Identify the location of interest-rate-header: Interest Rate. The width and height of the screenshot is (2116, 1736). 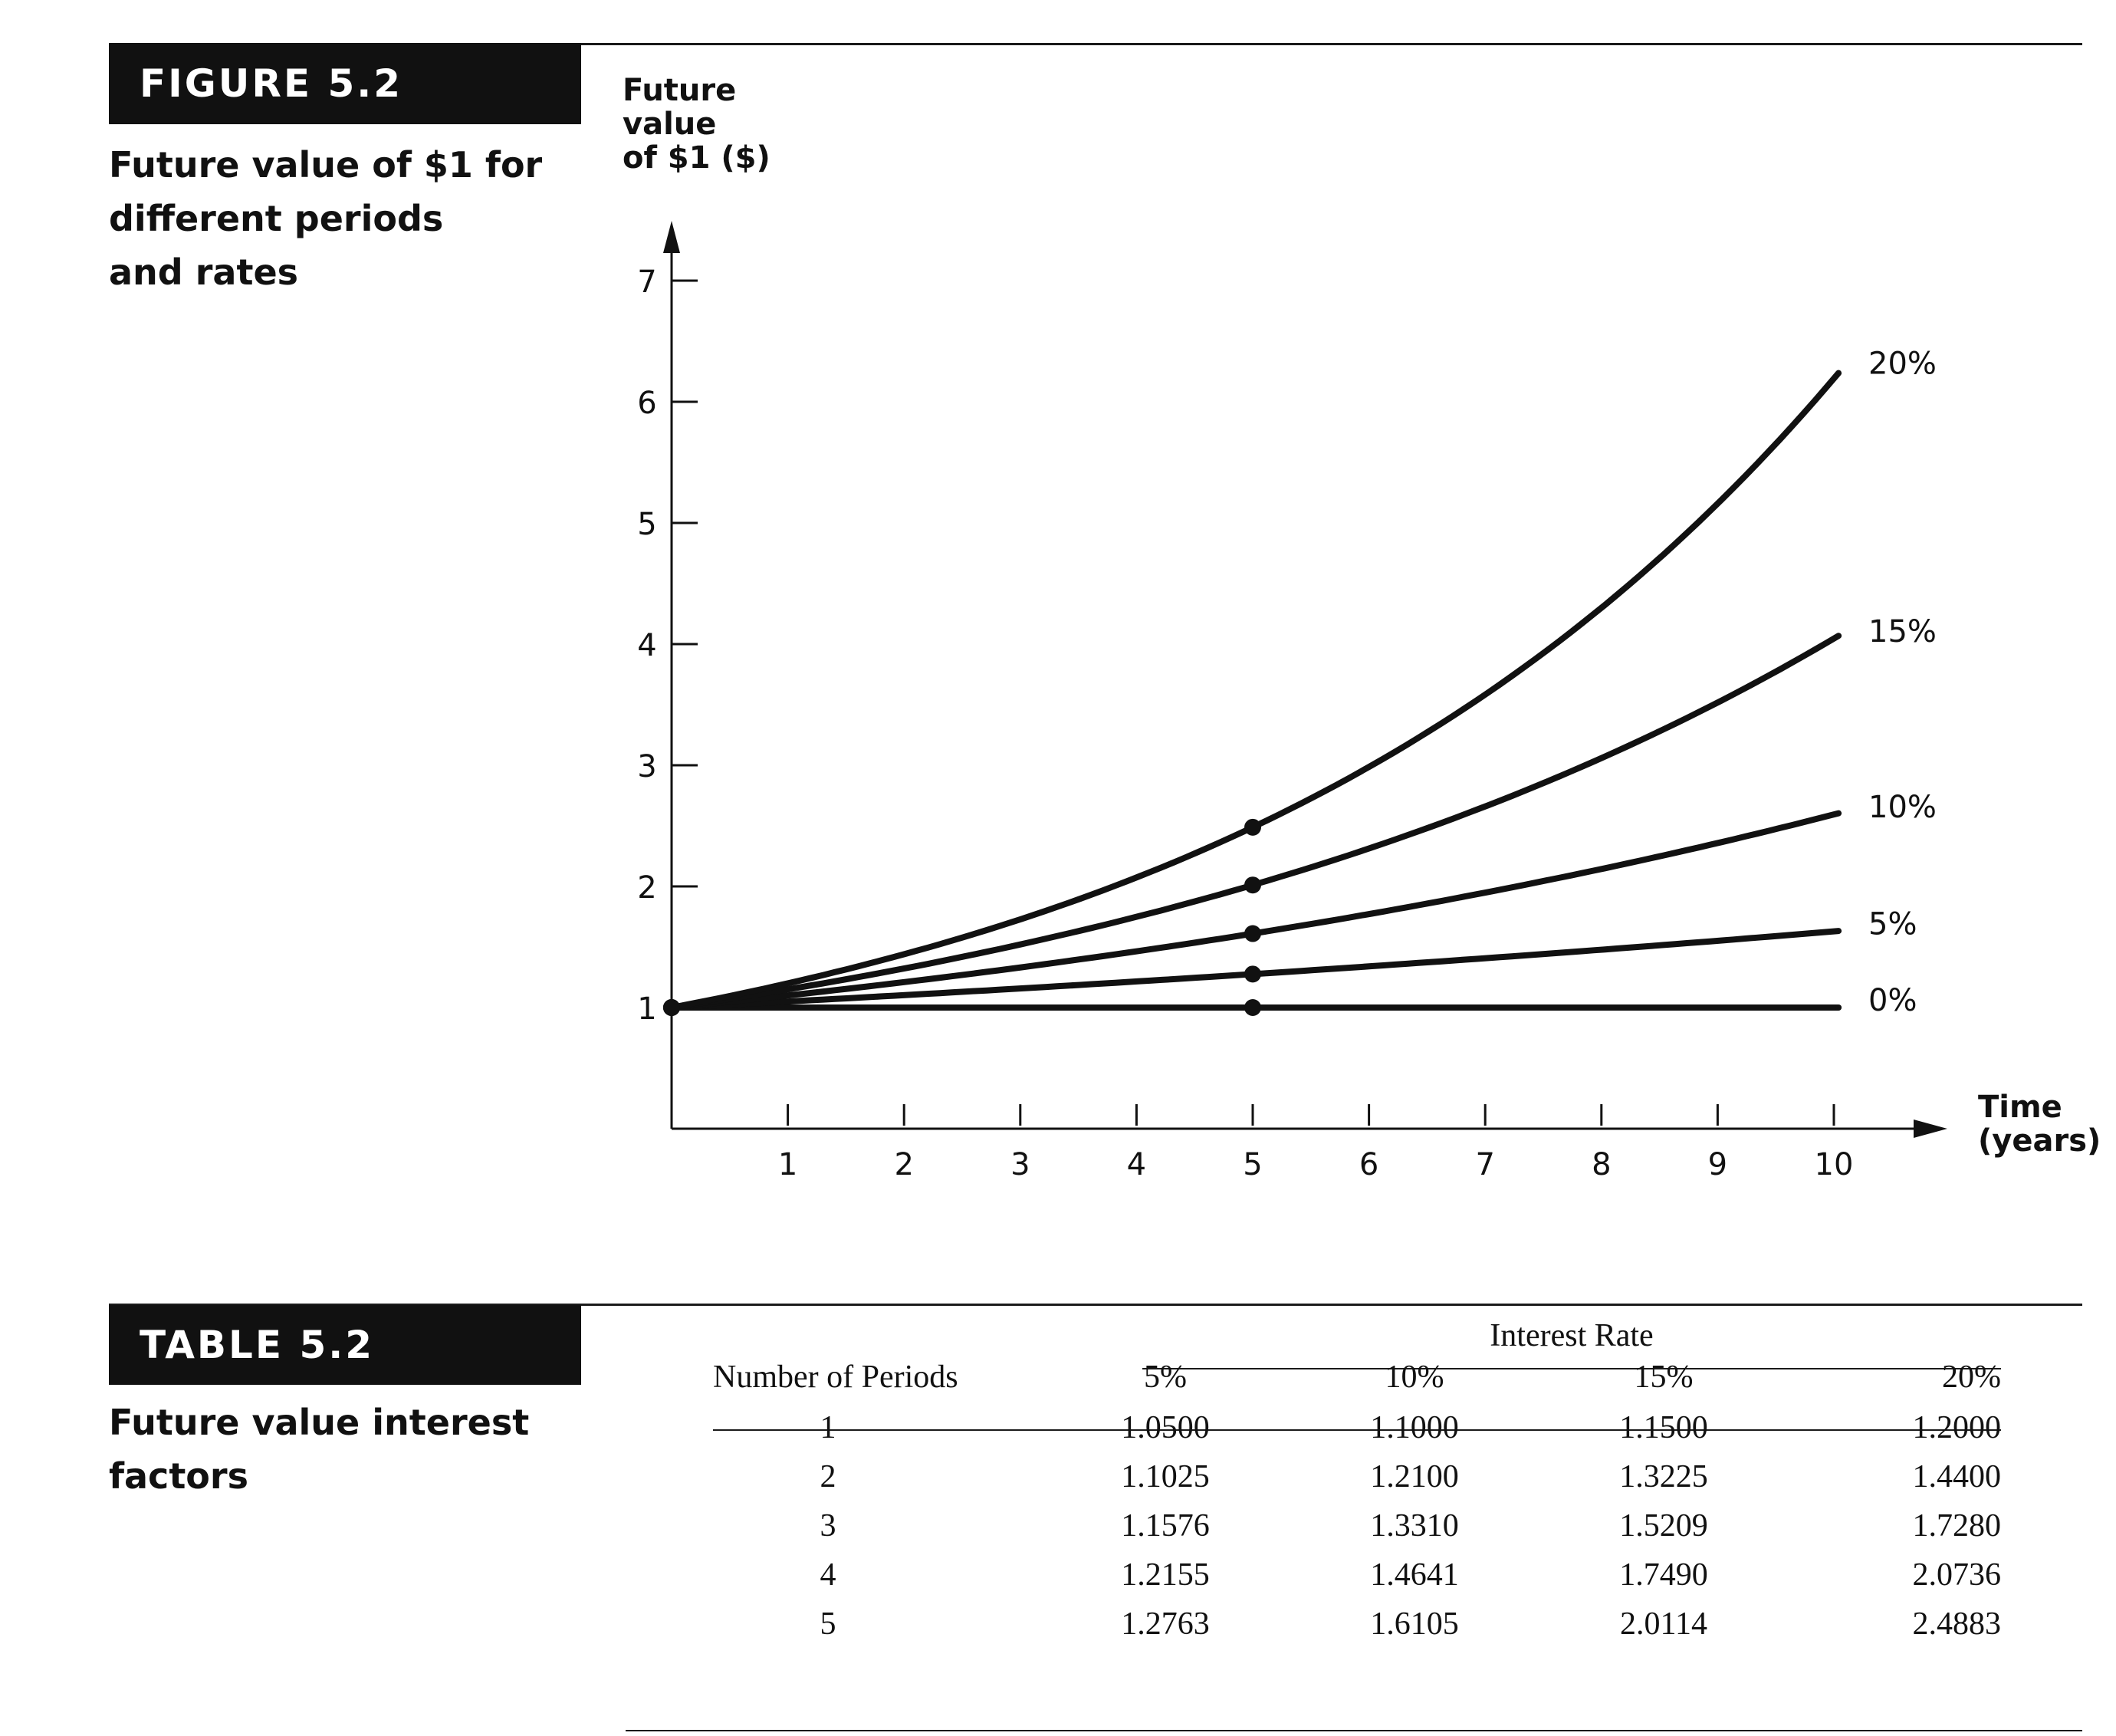
(1572, 1335).